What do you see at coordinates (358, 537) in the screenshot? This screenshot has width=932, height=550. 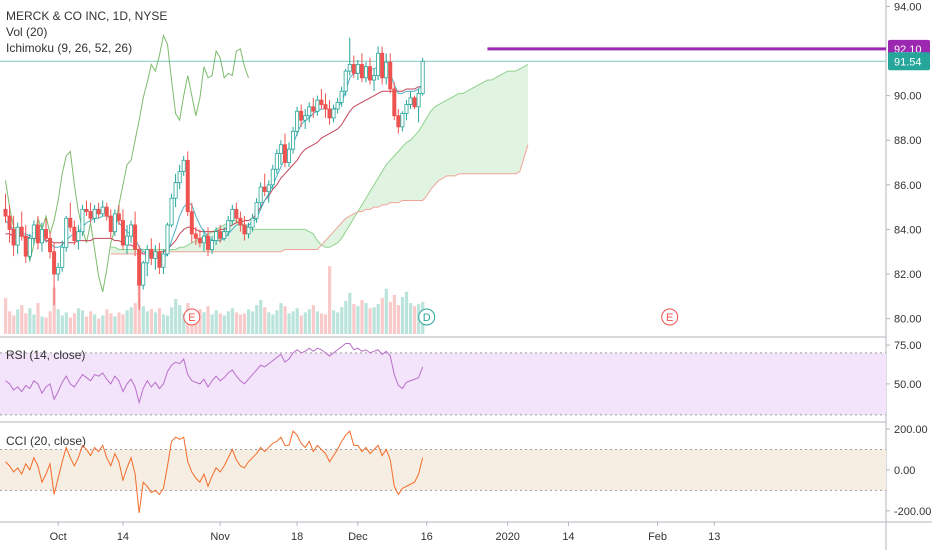 I see `time-tick-label: Dec` at bounding box center [358, 537].